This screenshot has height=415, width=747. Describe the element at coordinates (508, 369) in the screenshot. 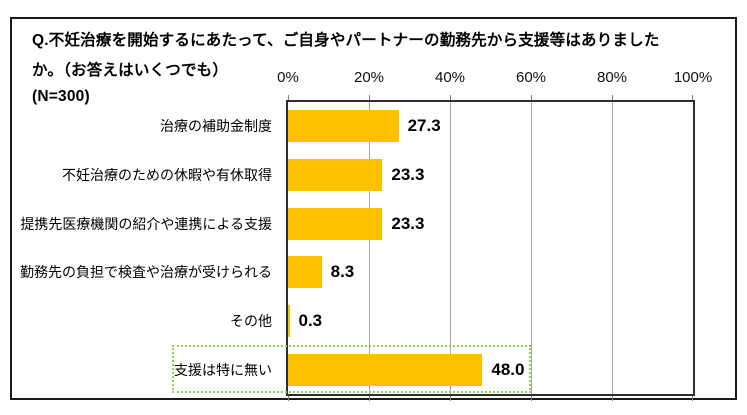

I see `value-label-5: 48.0` at that location.